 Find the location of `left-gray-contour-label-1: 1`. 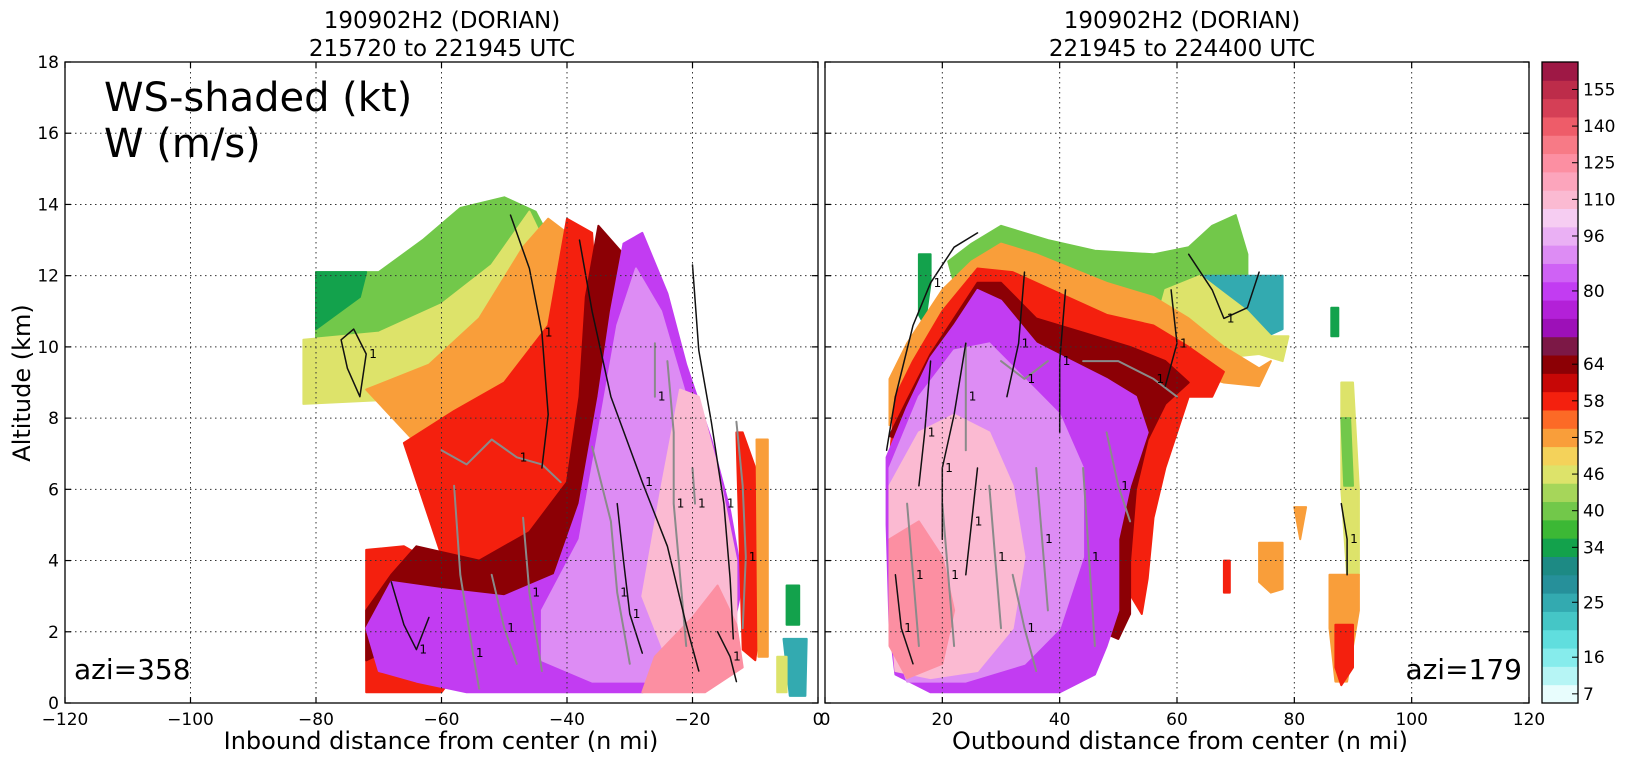

left-gray-contour-label-1: 1 is located at coordinates (480, 653).